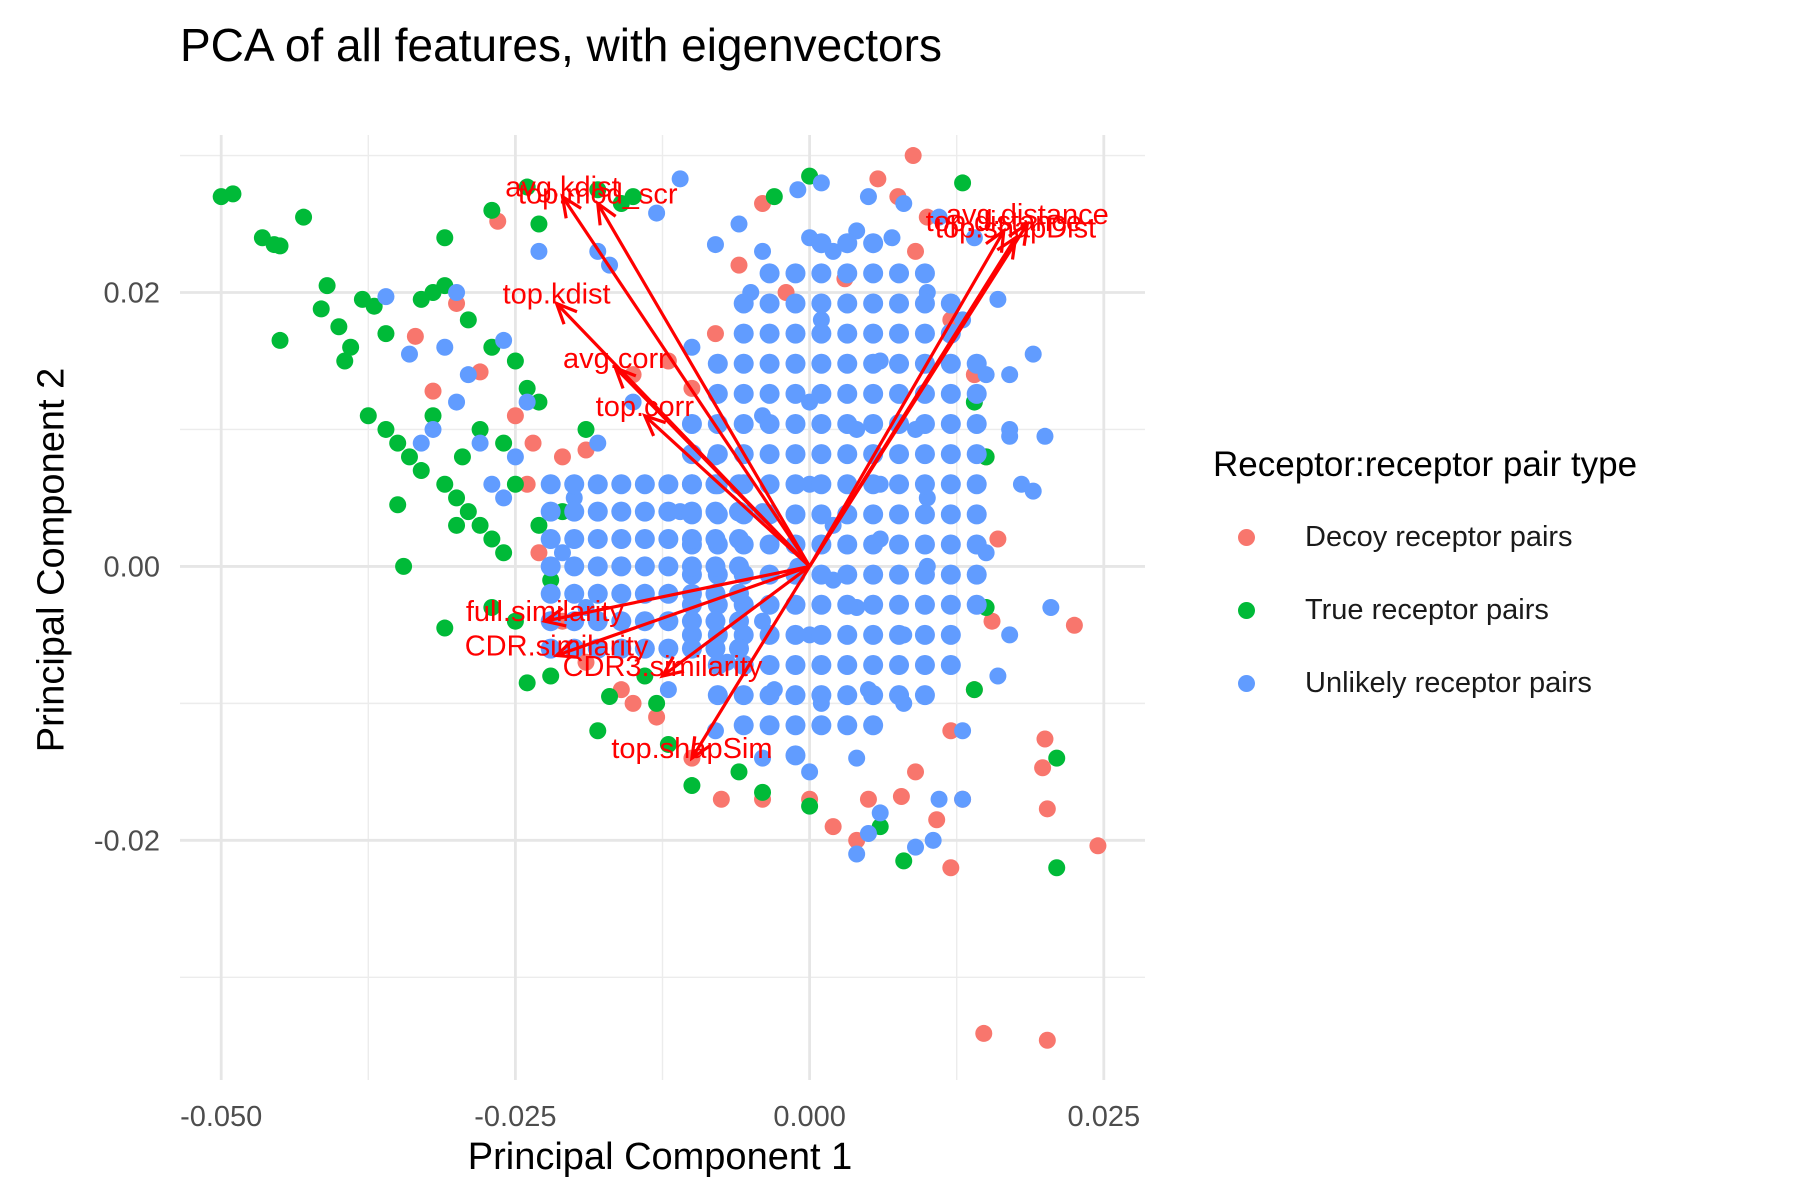 The width and height of the screenshot is (1800, 1200). Describe the element at coordinates (1425, 537) in the screenshot. I see `legend-item-decoy: Decoy receptor pairs` at that location.